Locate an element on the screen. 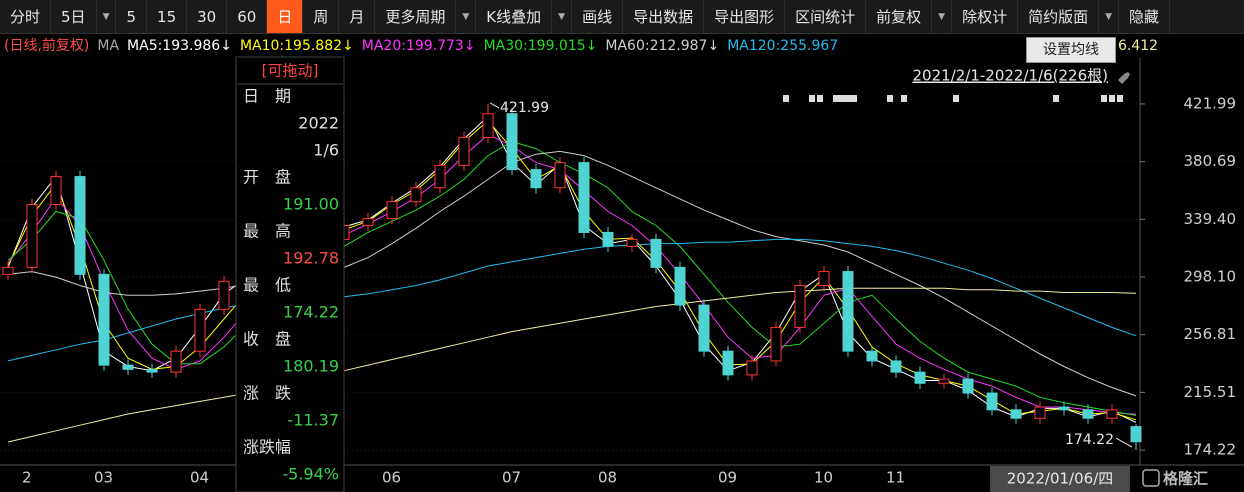  cursor-date-bg is located at coordinates (1060, 479).